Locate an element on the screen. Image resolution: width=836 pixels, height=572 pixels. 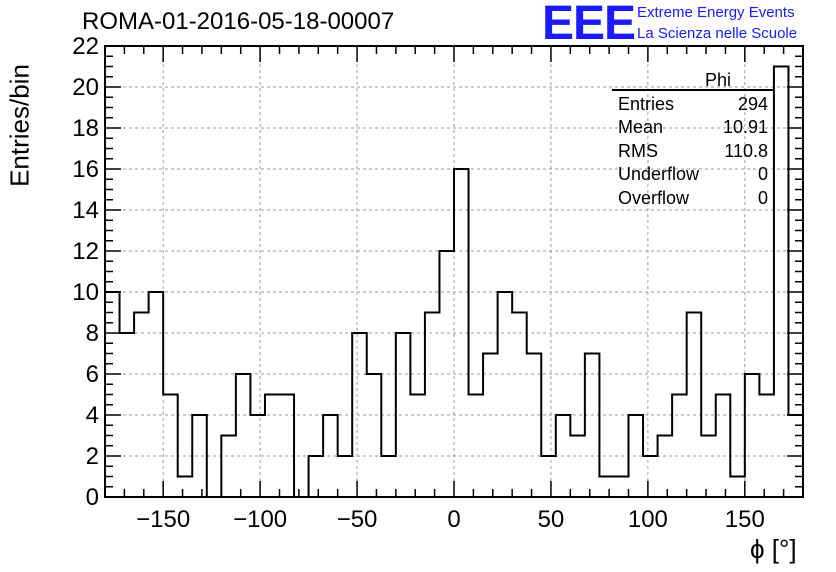
x-tick-label: 150 is located at coordinates (745, 519).